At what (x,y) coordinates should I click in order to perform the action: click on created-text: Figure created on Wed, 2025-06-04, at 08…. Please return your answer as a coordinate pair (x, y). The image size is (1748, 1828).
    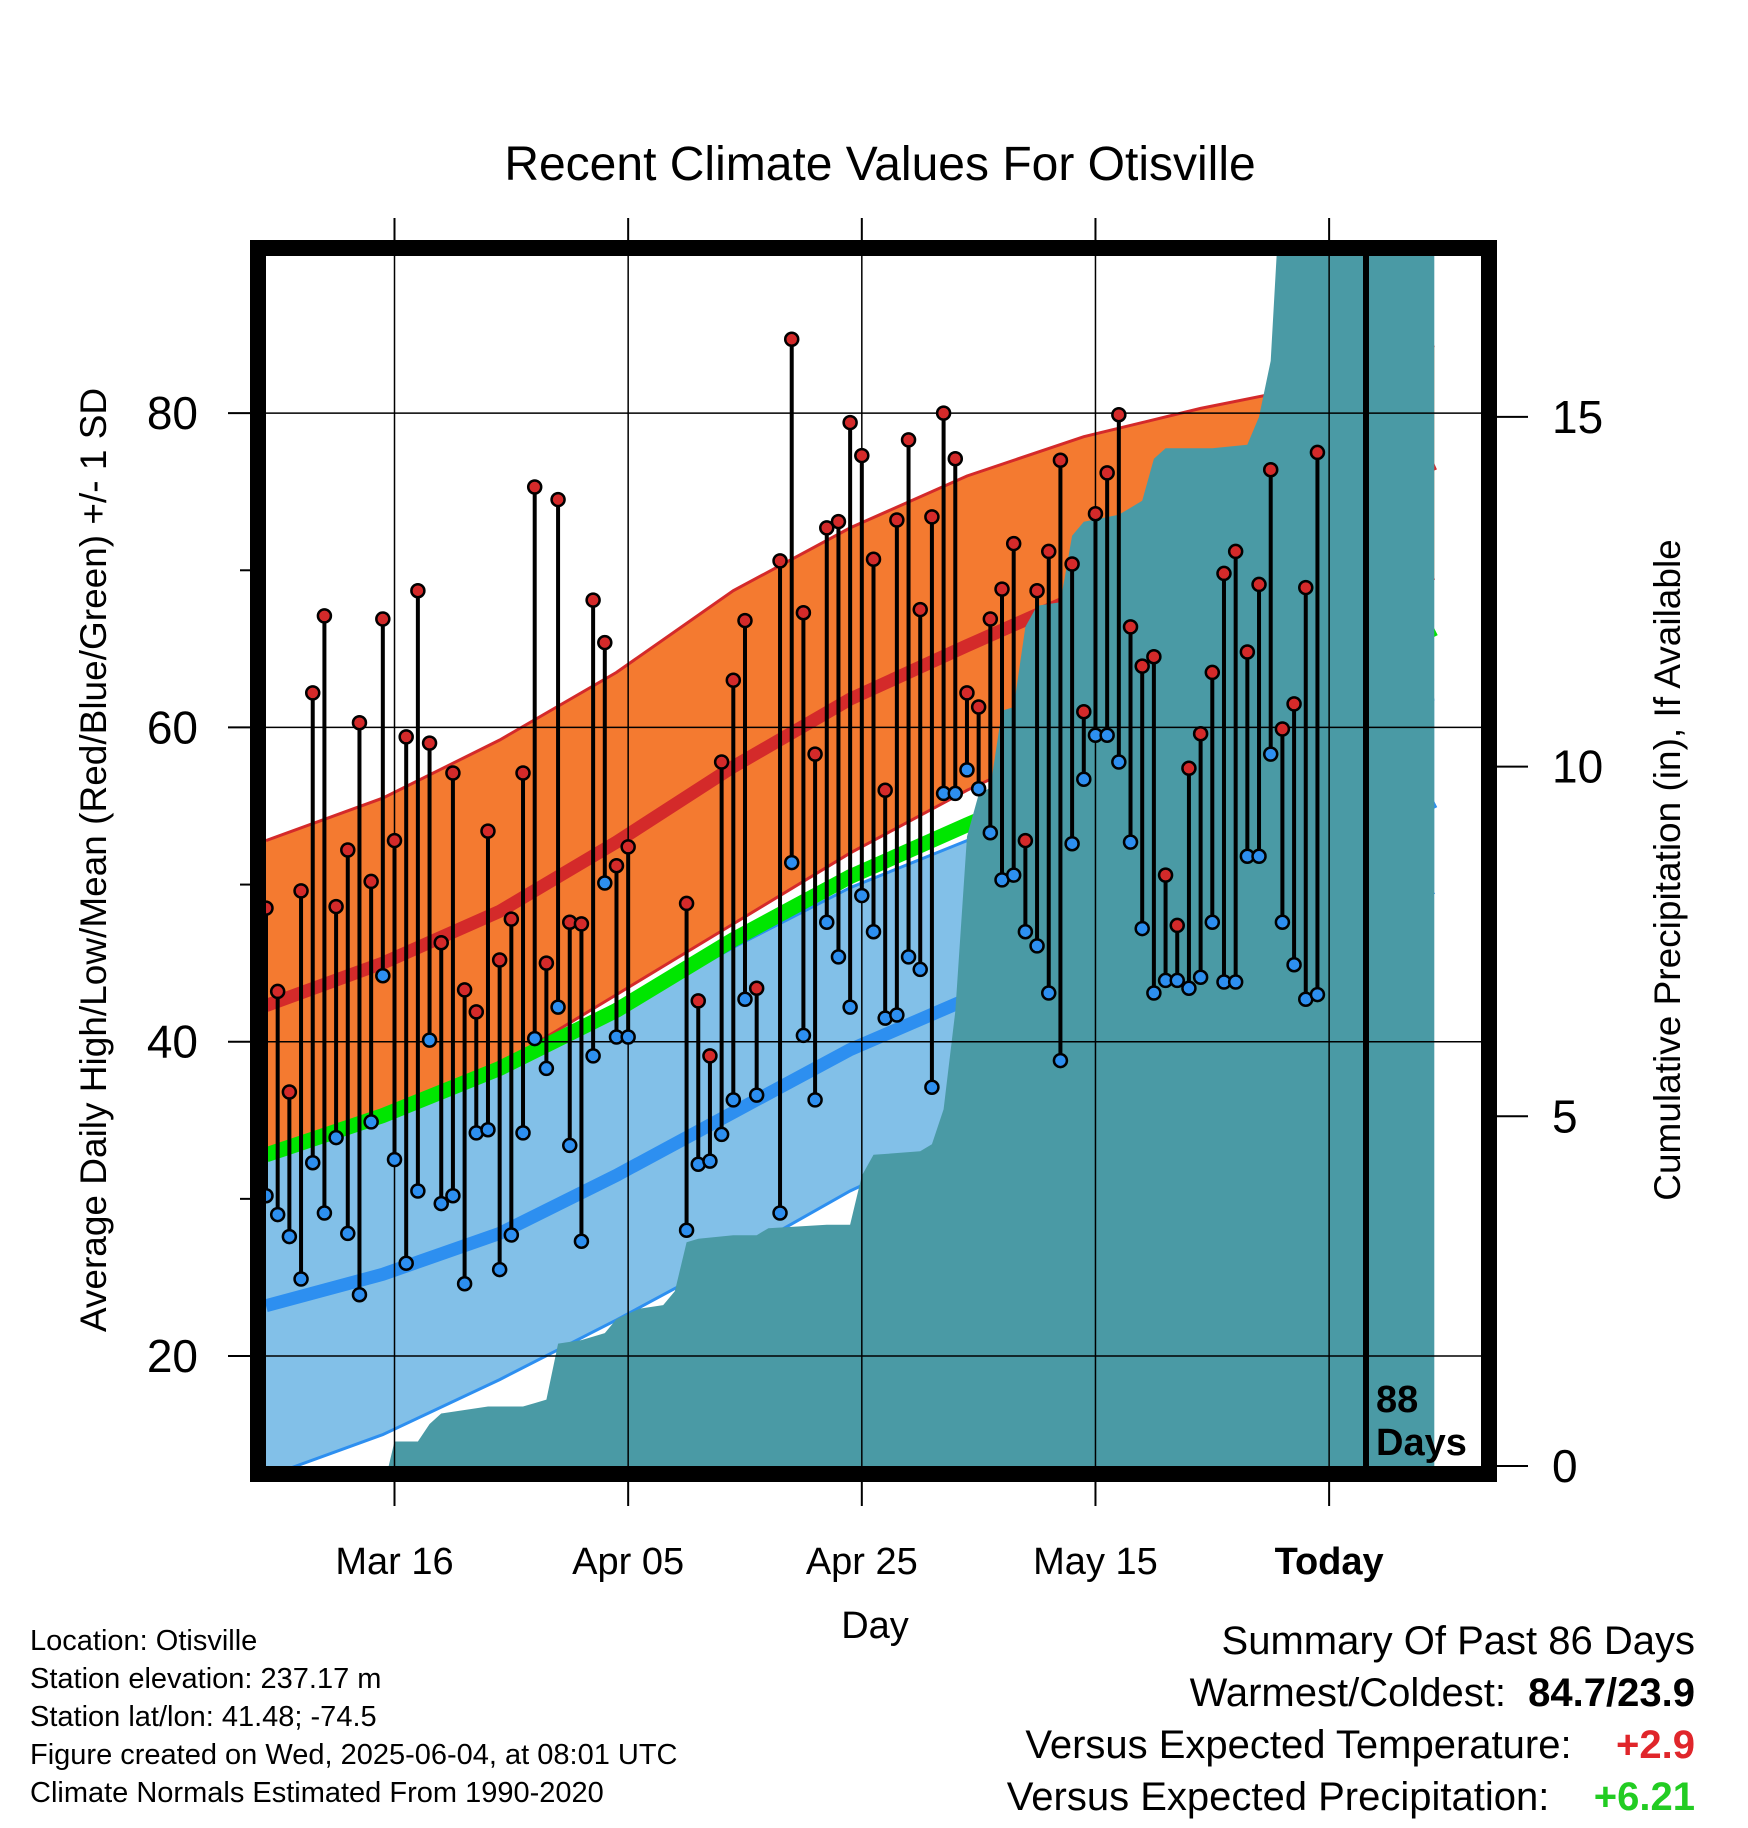
    Looking at the image, I should click on (354, 1755).